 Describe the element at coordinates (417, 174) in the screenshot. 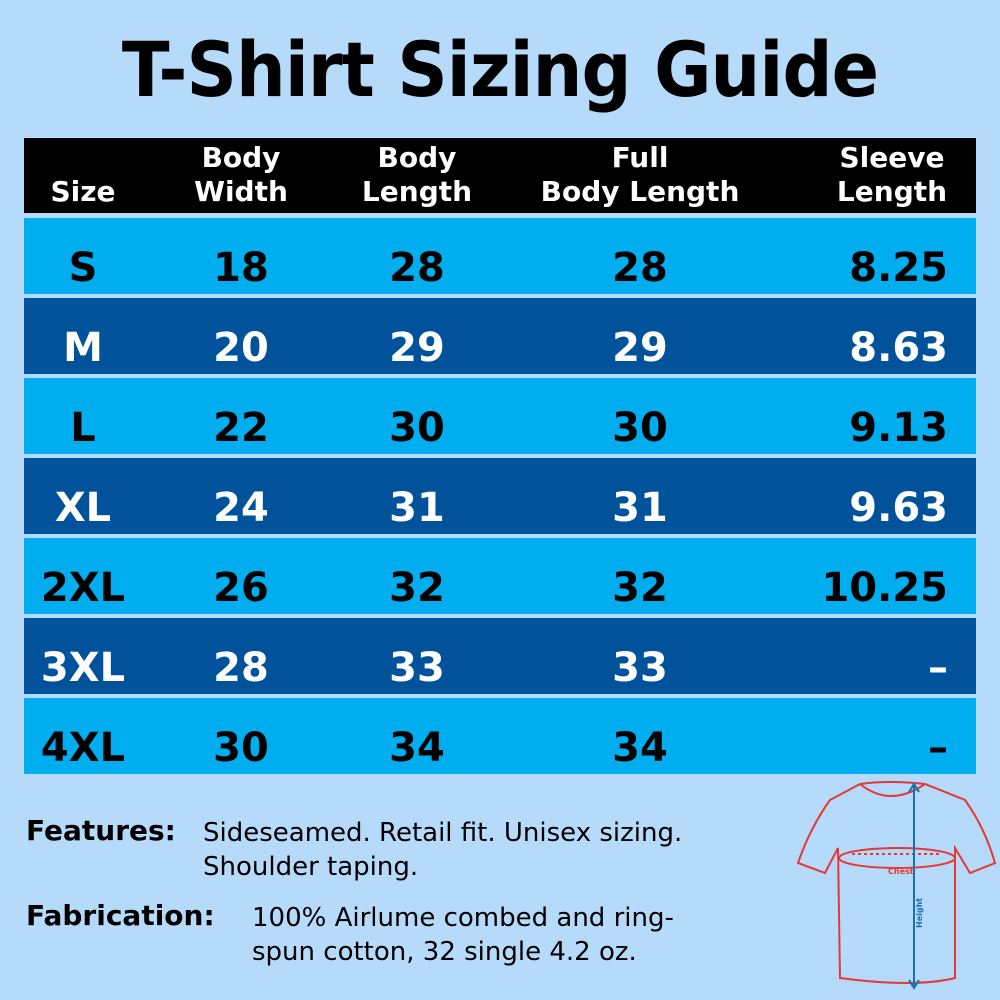

I see `header-body-length: Body Length` at that location.